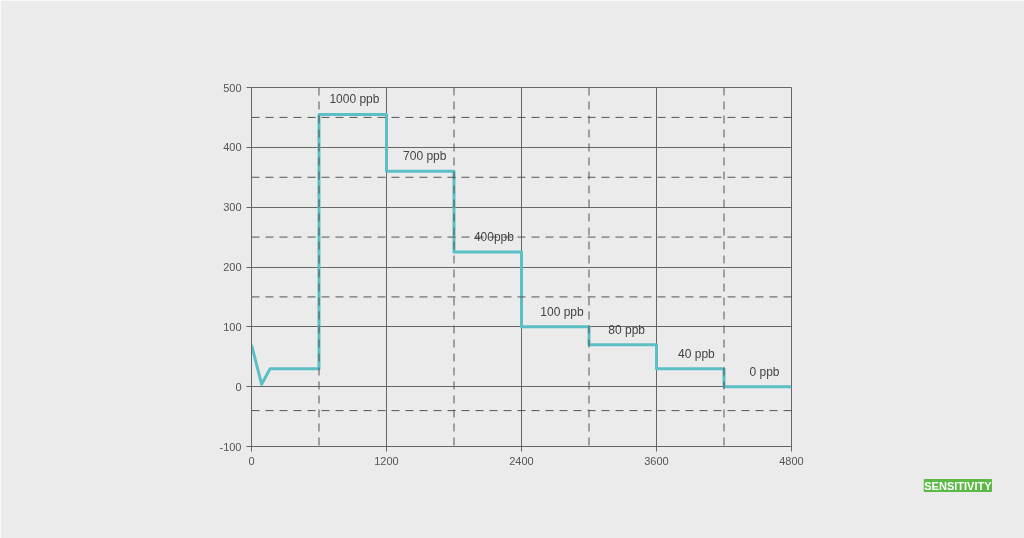 The width and height of the screenshot is (1024, 538). Describe the element at coordinates (238, 386) in the screenshot. I see `y-tick-label: 0` at that location.